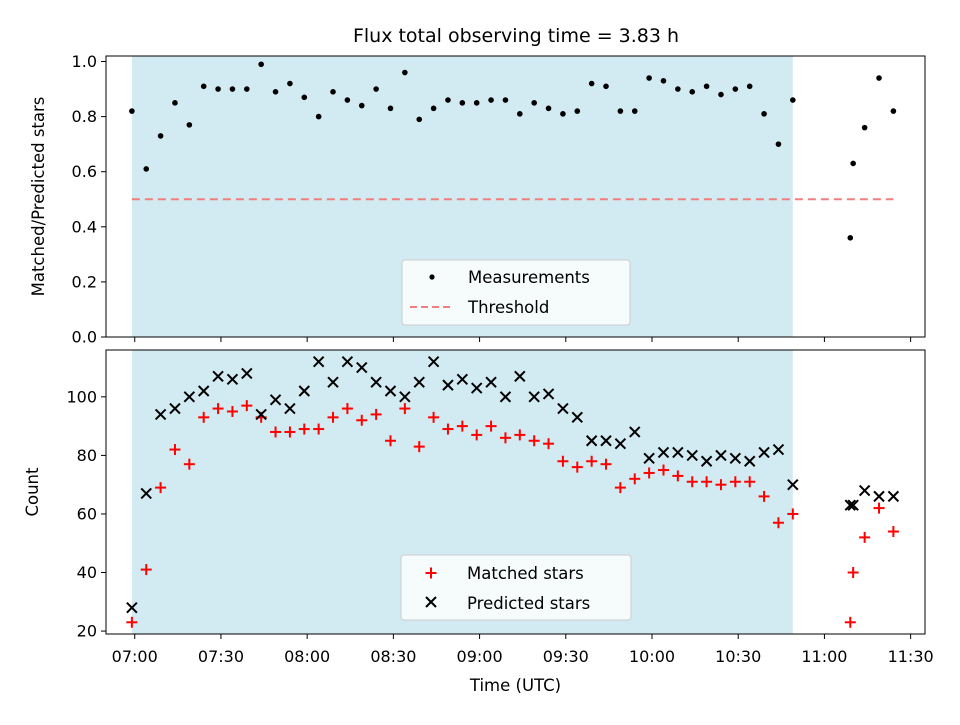 The height and width of the screenshot is (725, 960). I want to click on x-tick-label: 09:30, so click(566, 656).